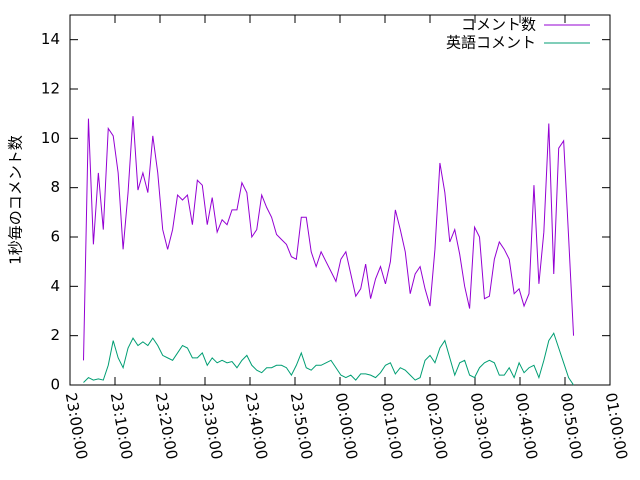 This screenshot has height=480, width=640. What do you see at coordinates (55, 187) in the screenshot?
I see `y-tick-label: 8` at bounding box center [55, 187].